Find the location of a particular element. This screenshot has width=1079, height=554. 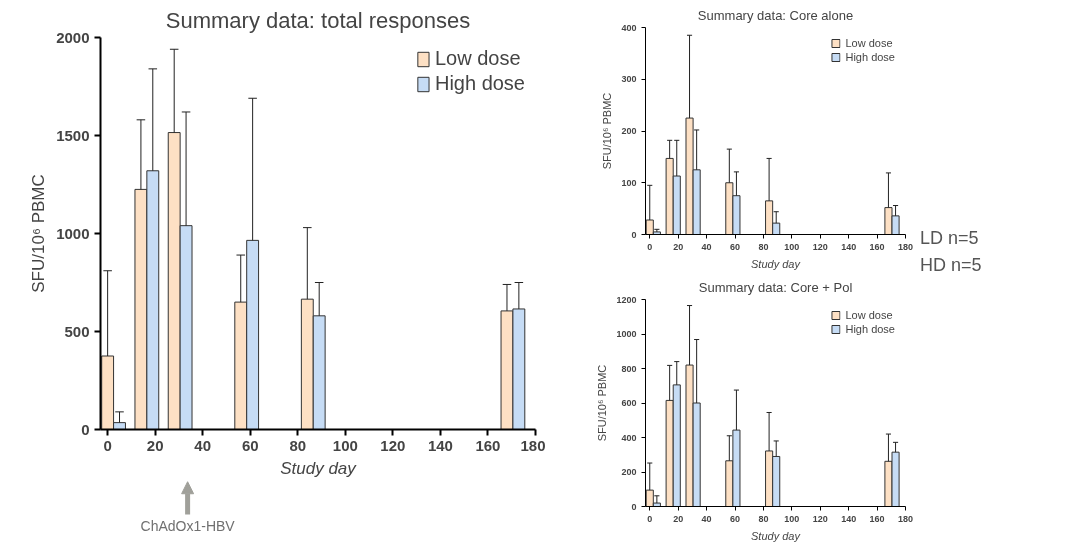

text: LD n=5 is located at coordinates (949, 238).